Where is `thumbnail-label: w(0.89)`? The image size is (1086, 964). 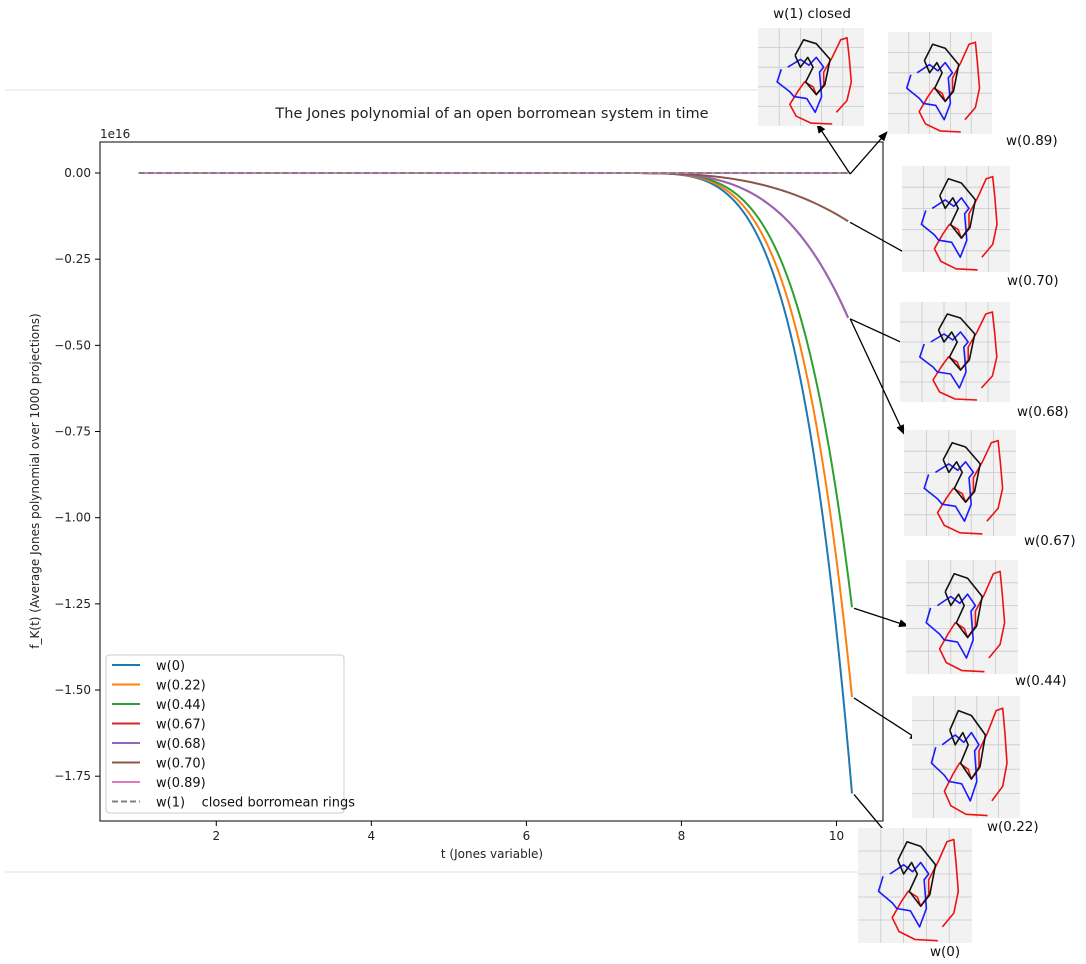 thumbnail-label: w(0.89) is located at coordinates (1032, 141).